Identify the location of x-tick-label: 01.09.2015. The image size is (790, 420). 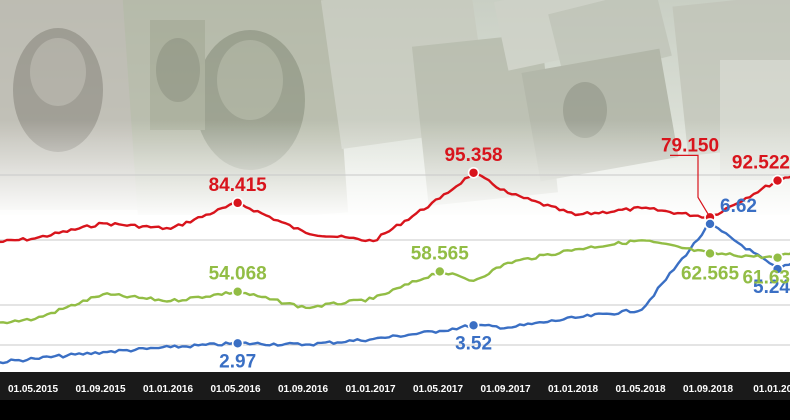
(100, 389).